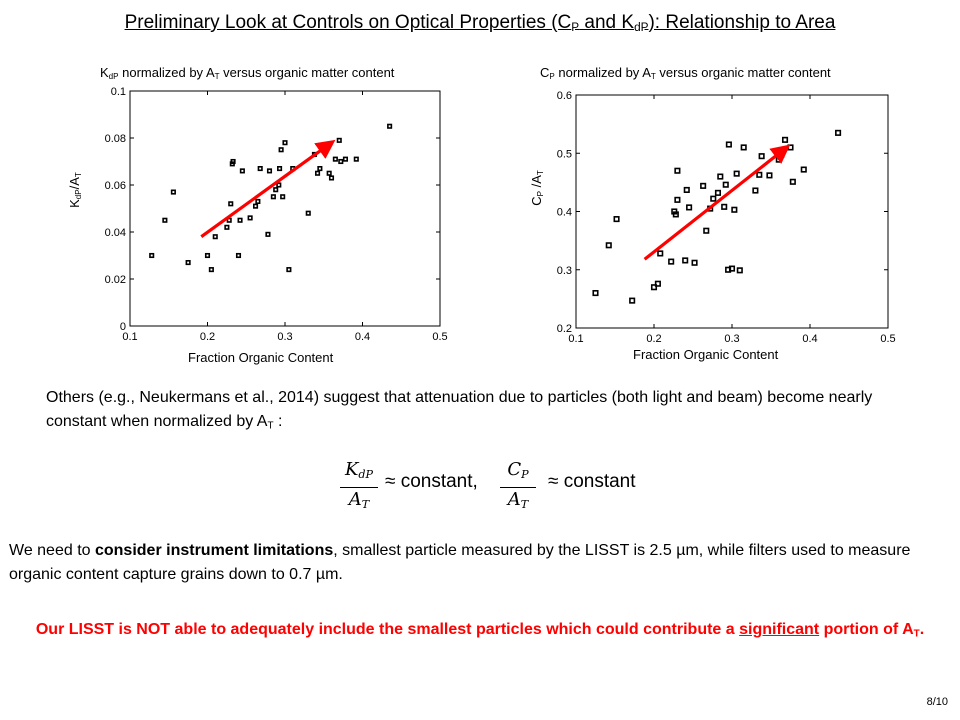 This screenshot has width=960, height=720. Describe the element at coordinates (75, 190) in the screenshot. I see `left-chart-ylabel: KdP/AT` at that location.